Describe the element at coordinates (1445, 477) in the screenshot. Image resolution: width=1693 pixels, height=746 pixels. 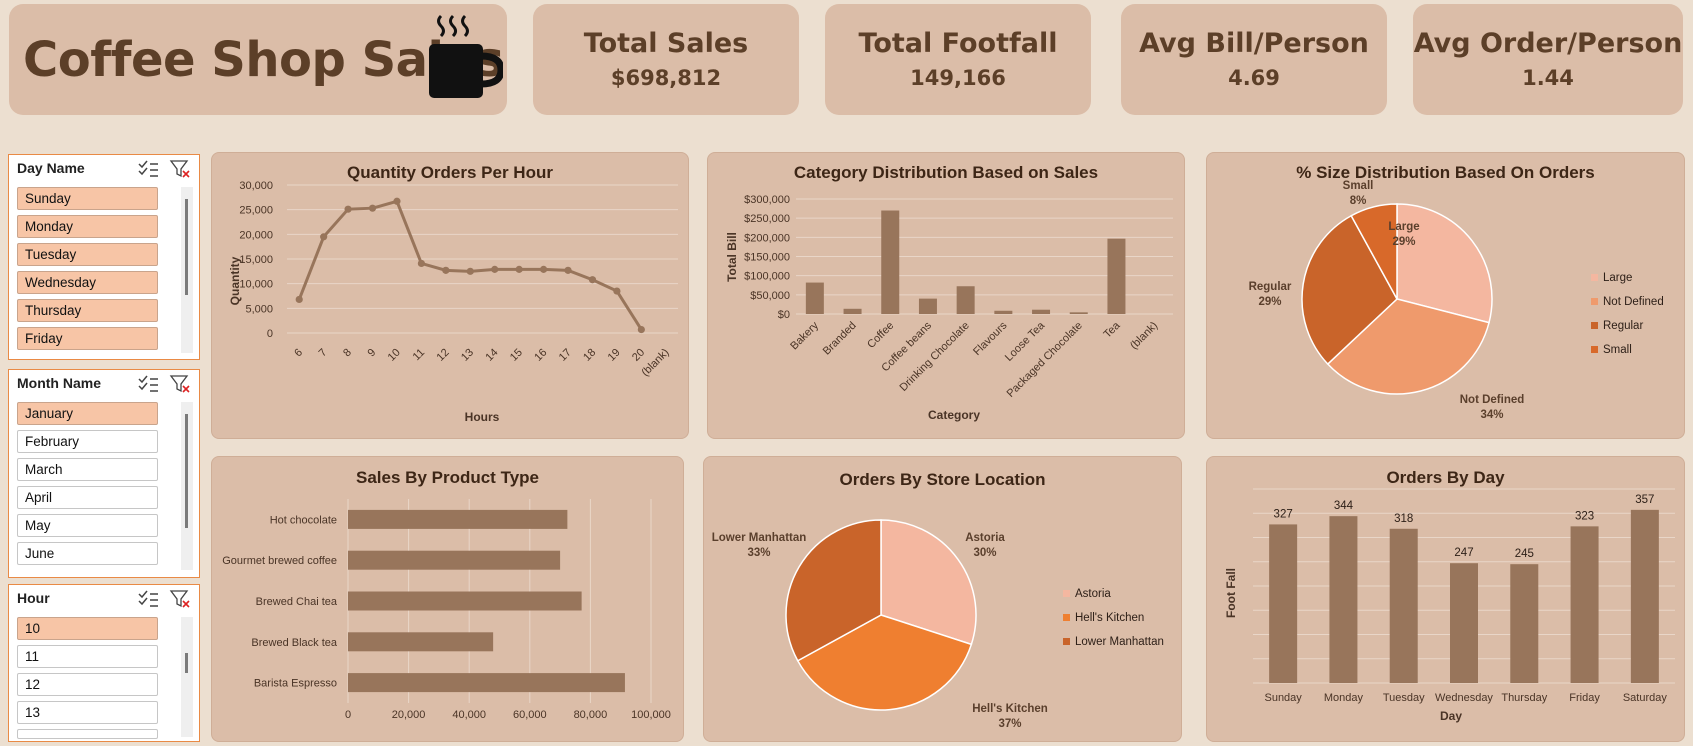
I see `chart-title: Orders By Day` at that location.